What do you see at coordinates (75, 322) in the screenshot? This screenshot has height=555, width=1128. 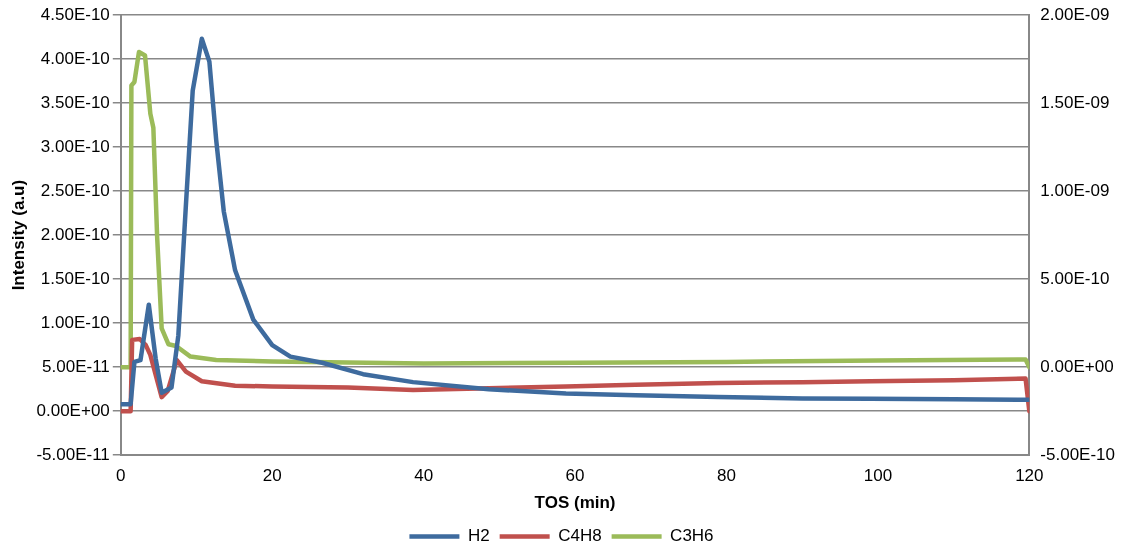 I see `y-tick-label: 1.00E-10` at bounding box center [75, 322].